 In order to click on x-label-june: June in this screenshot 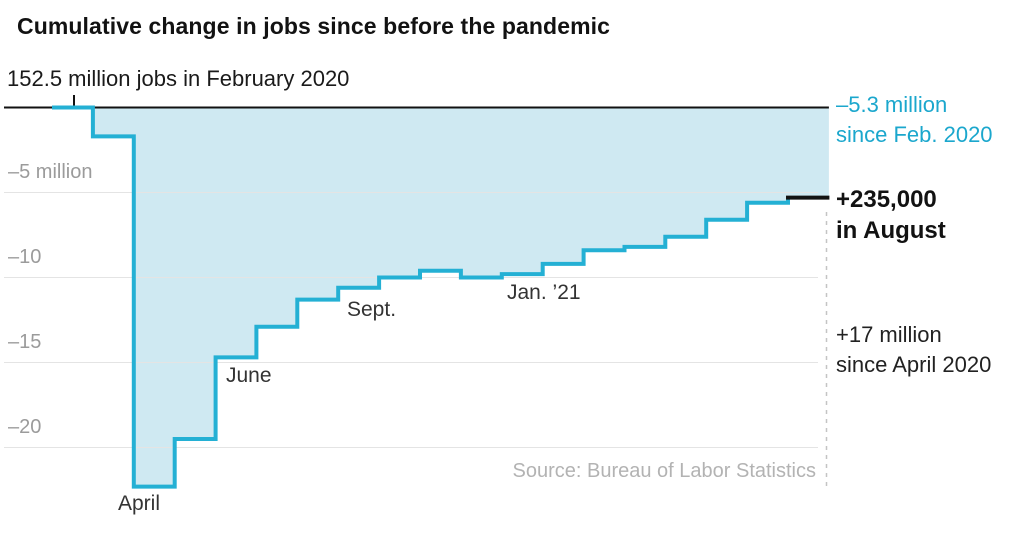, I will do `click(249, 375)`.